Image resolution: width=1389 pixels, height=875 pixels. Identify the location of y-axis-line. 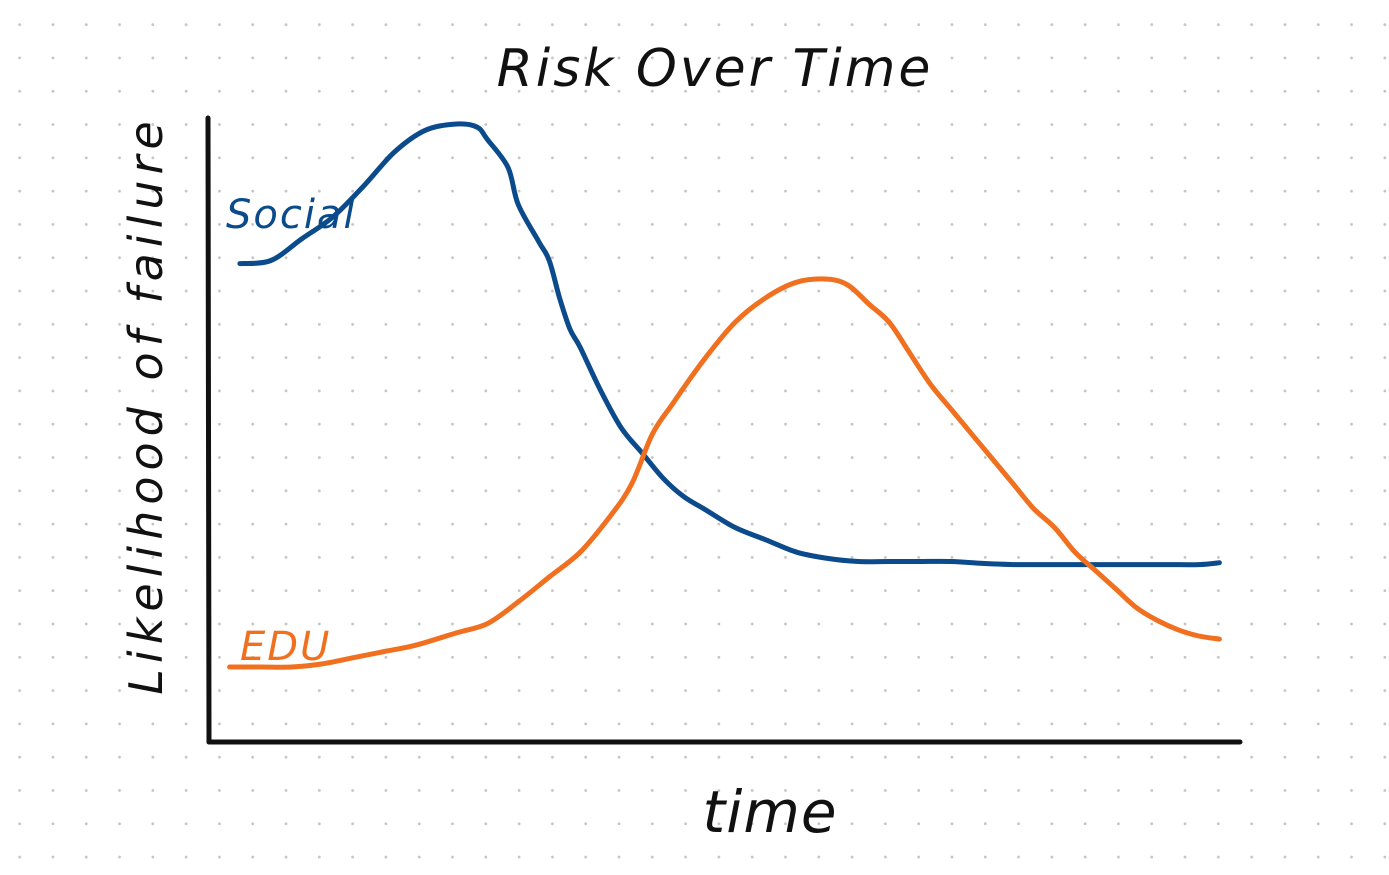
(208, 430).